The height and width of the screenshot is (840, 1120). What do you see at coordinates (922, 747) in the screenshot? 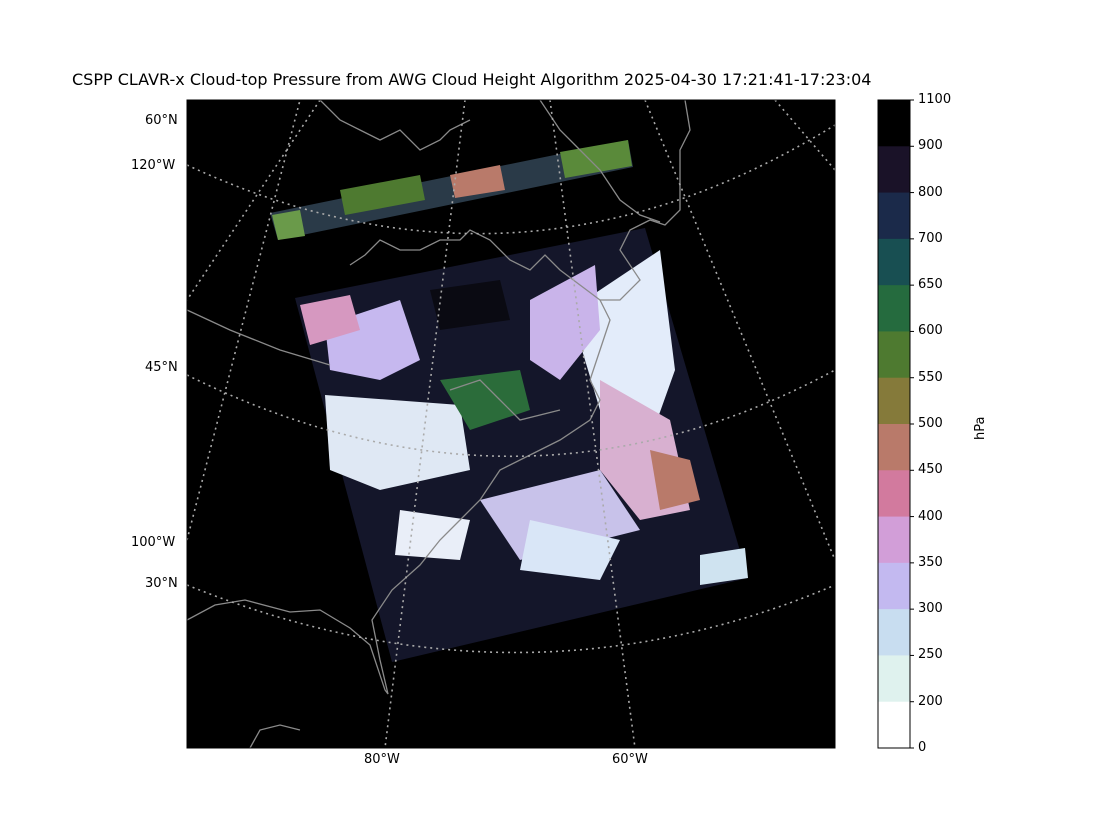
I see `colorbar-tick-label: 0` at bounding box center [922, 747].